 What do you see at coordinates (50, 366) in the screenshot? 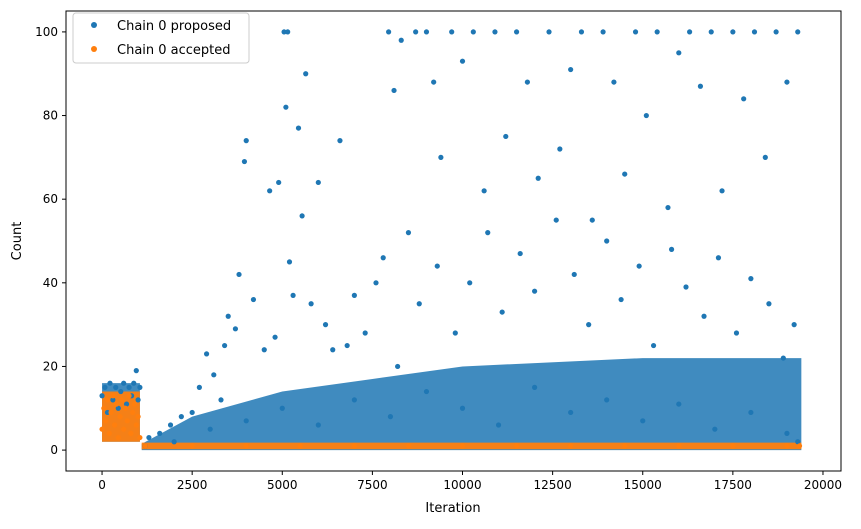
I see `y-tick-label: 20` at bounding box center [50, 366].